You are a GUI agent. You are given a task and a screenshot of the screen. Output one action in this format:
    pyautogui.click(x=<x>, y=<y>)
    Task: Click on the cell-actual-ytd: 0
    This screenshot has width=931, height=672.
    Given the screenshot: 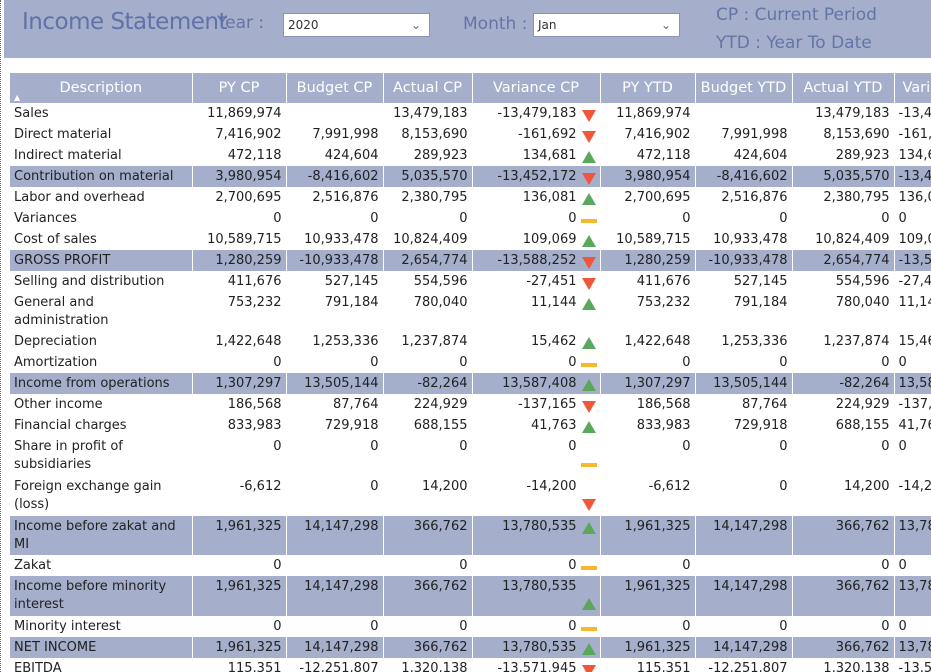 What is the action you would take?
    pyautogui.click(x=843, y=362)
    